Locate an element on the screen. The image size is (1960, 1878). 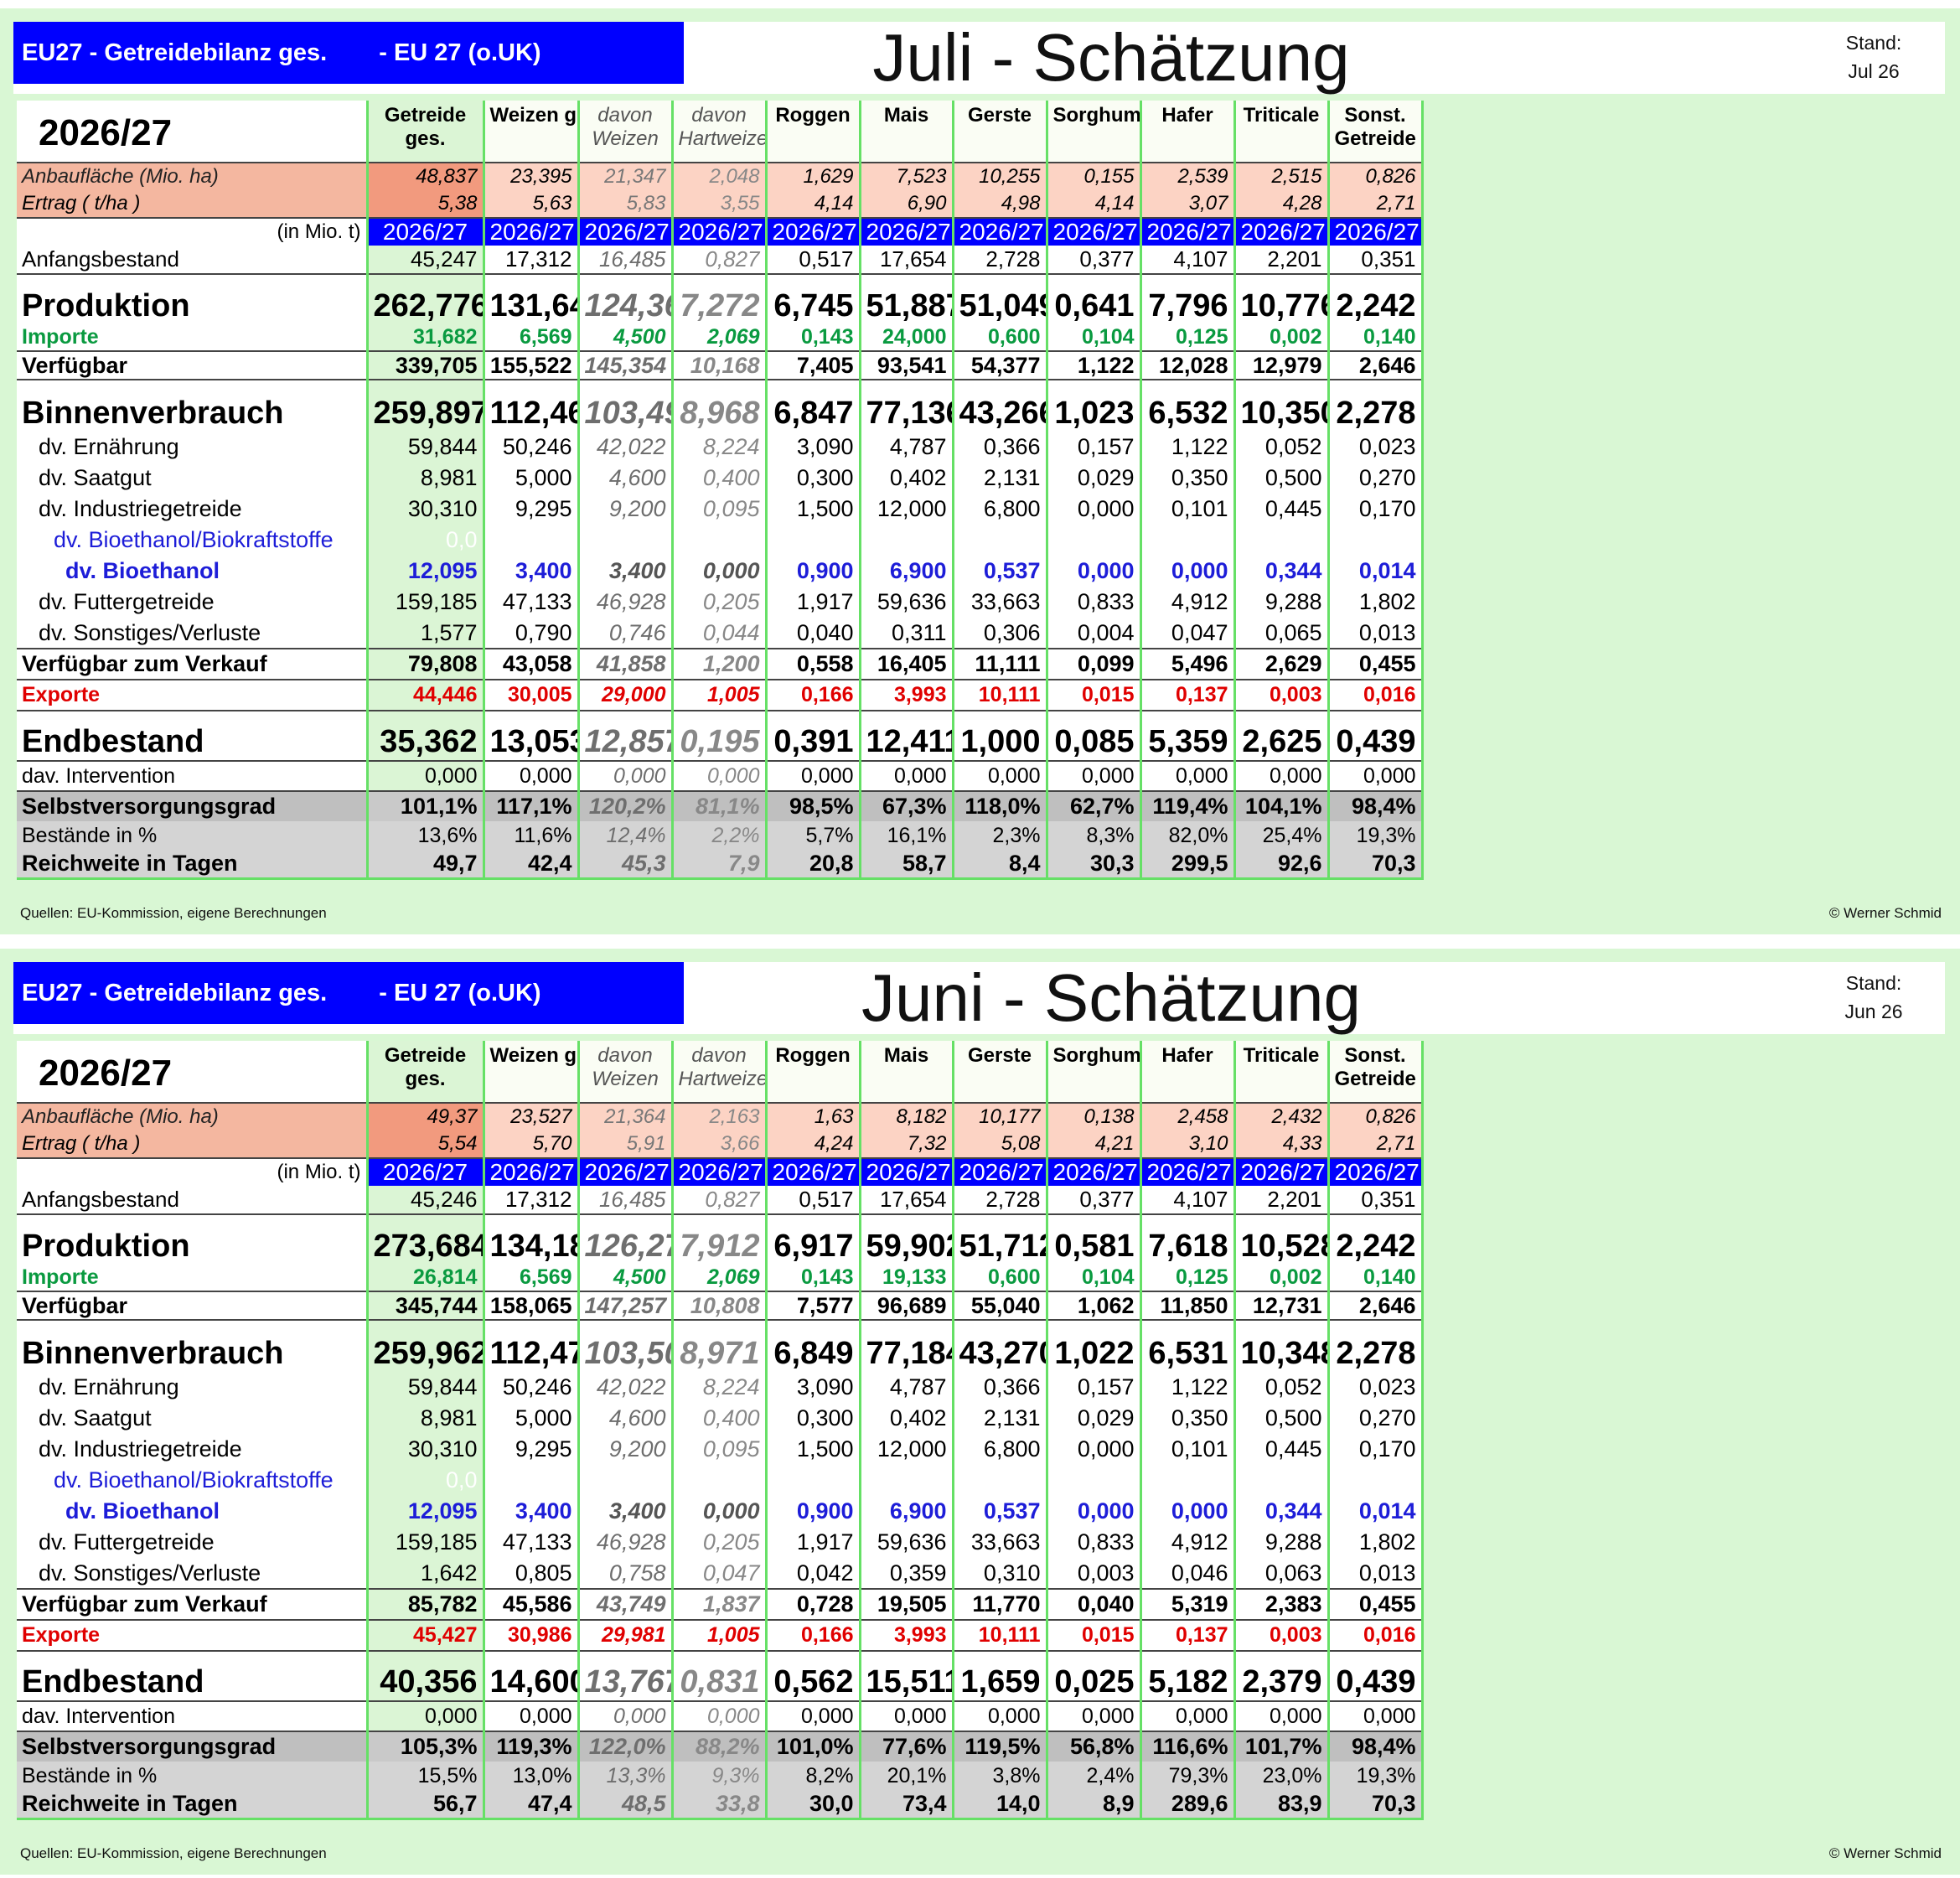
cell-value: 2,069 is located at coordinates (718, 338).